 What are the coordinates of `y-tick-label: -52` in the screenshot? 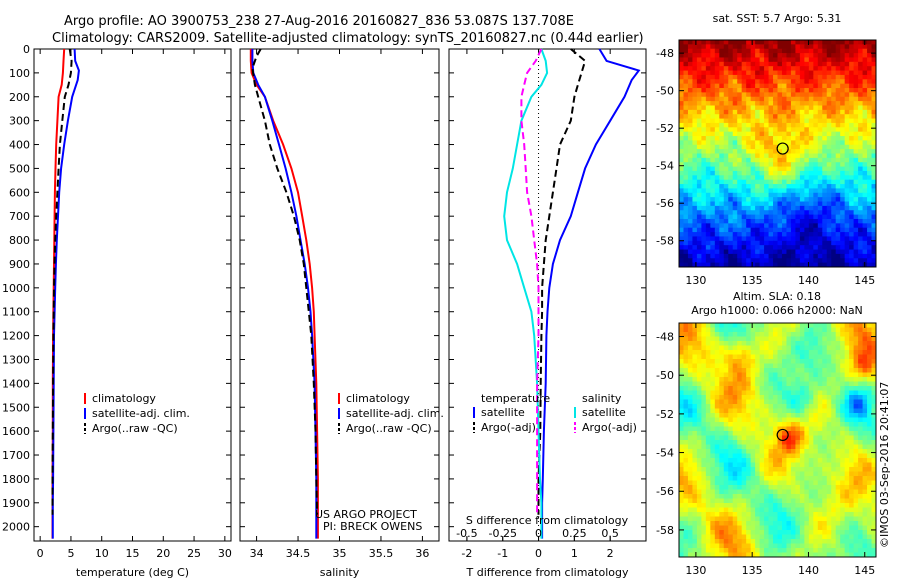 It's located at (665, 128).